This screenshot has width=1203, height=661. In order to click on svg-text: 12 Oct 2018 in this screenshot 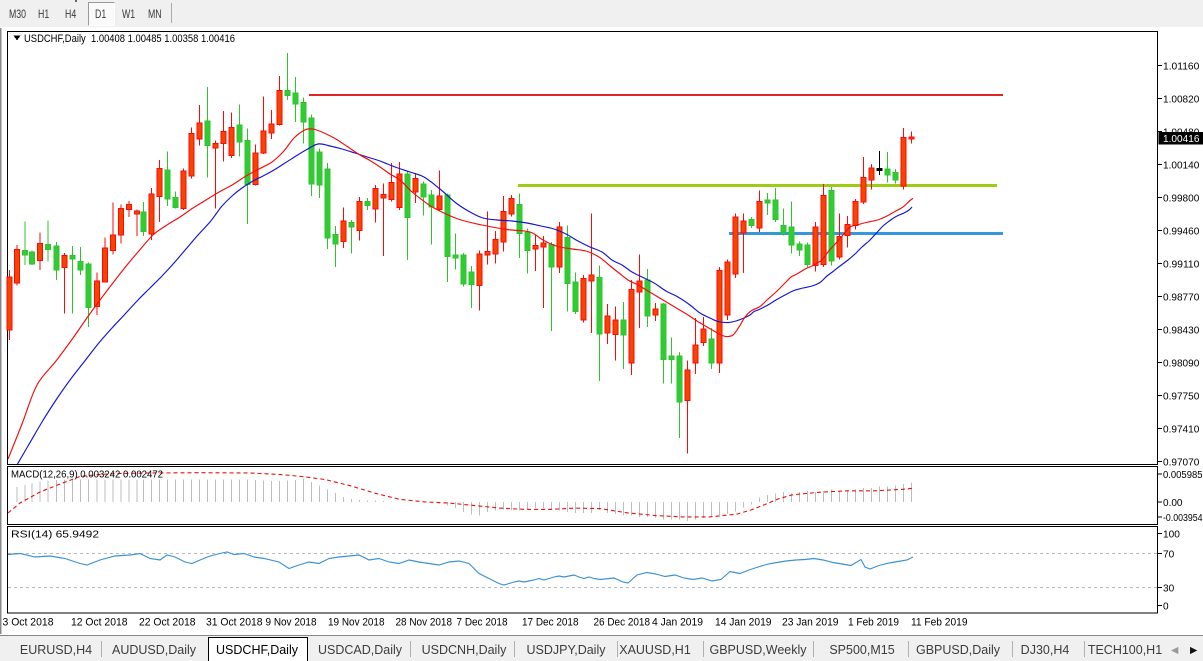, I will do `click(99, 623)`.